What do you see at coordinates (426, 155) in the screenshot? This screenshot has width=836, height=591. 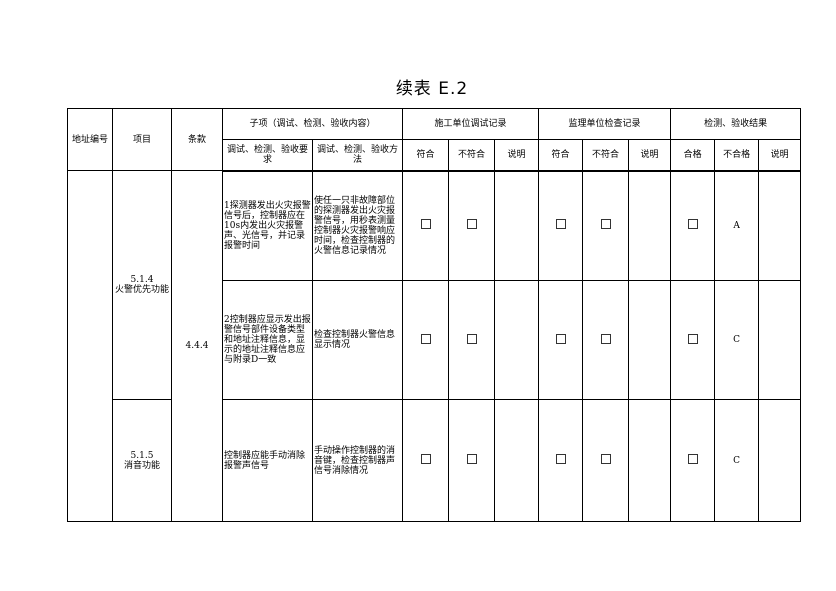 I see `header-c-conform: 符合` at bounding box center [426, 155].